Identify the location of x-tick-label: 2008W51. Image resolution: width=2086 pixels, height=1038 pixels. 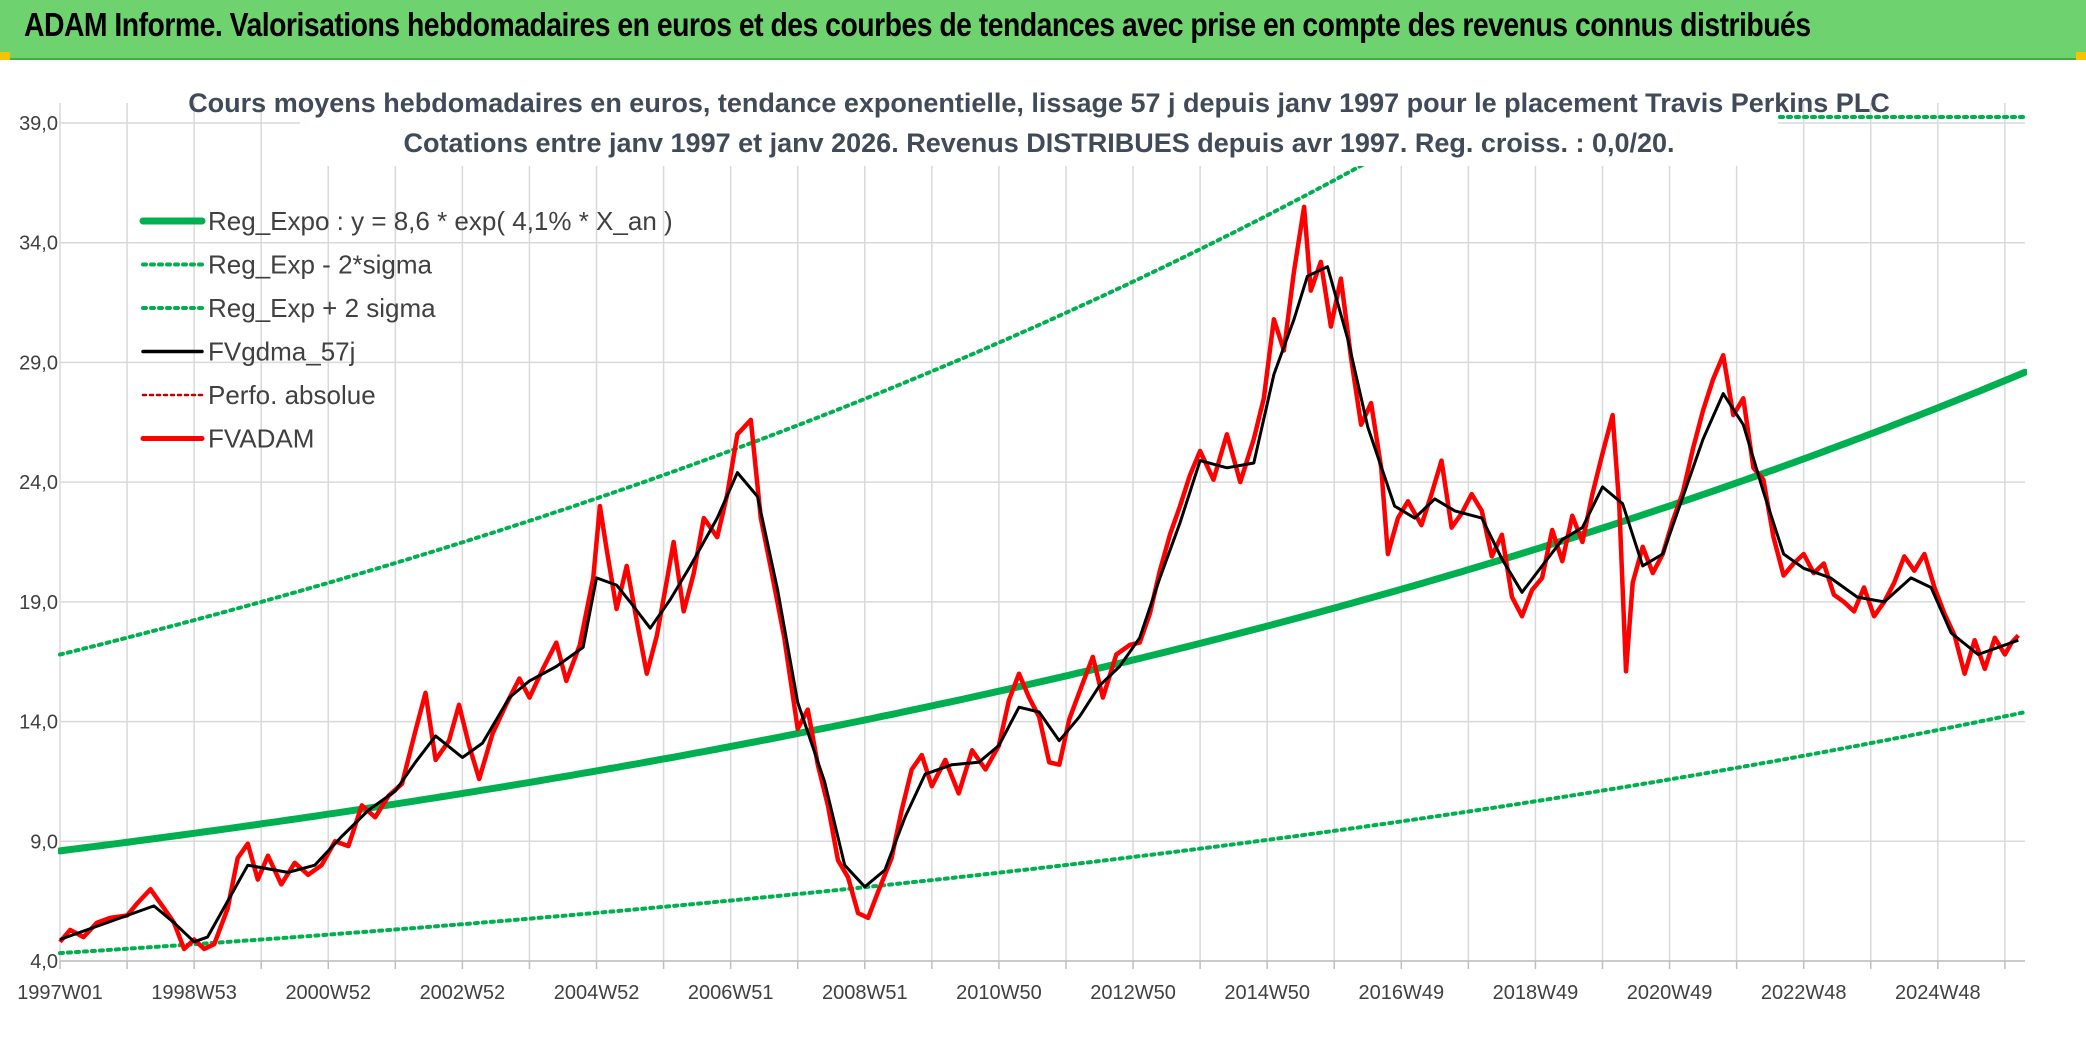
(865, 993).